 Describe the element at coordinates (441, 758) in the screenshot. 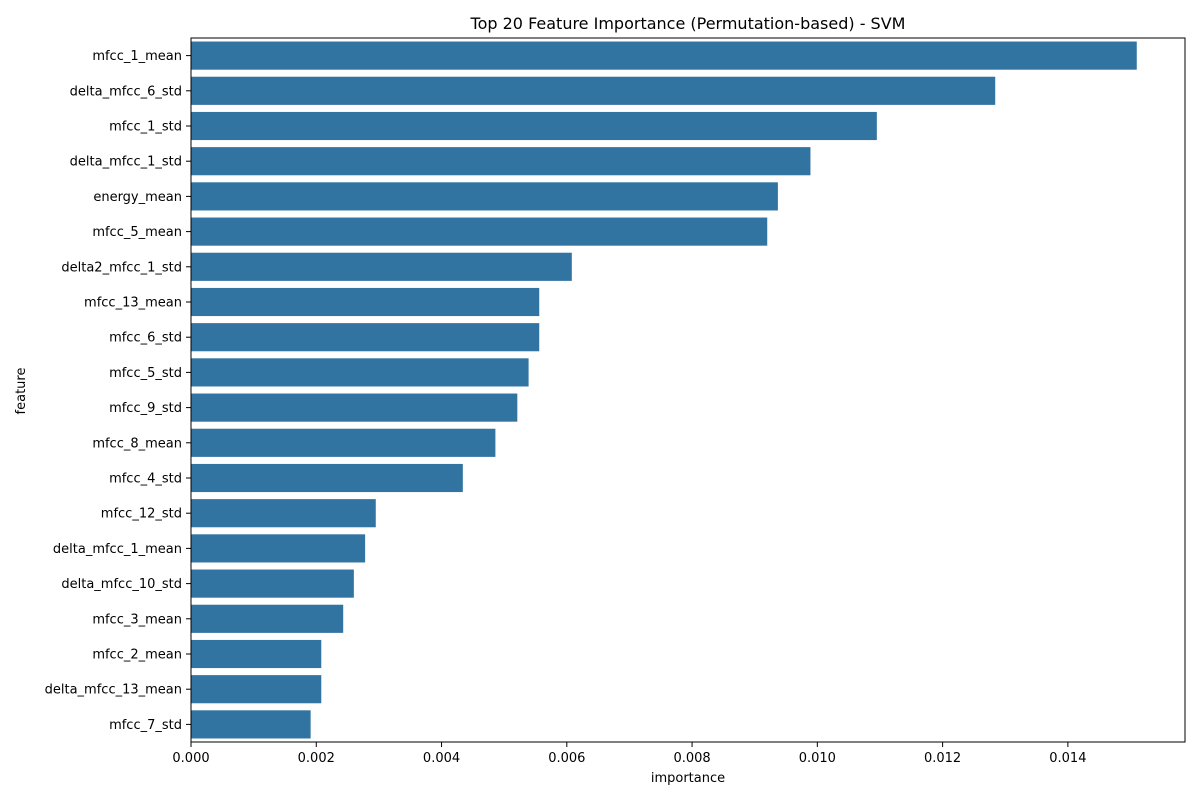

I see `x-tick-label: 0.004` at that location.